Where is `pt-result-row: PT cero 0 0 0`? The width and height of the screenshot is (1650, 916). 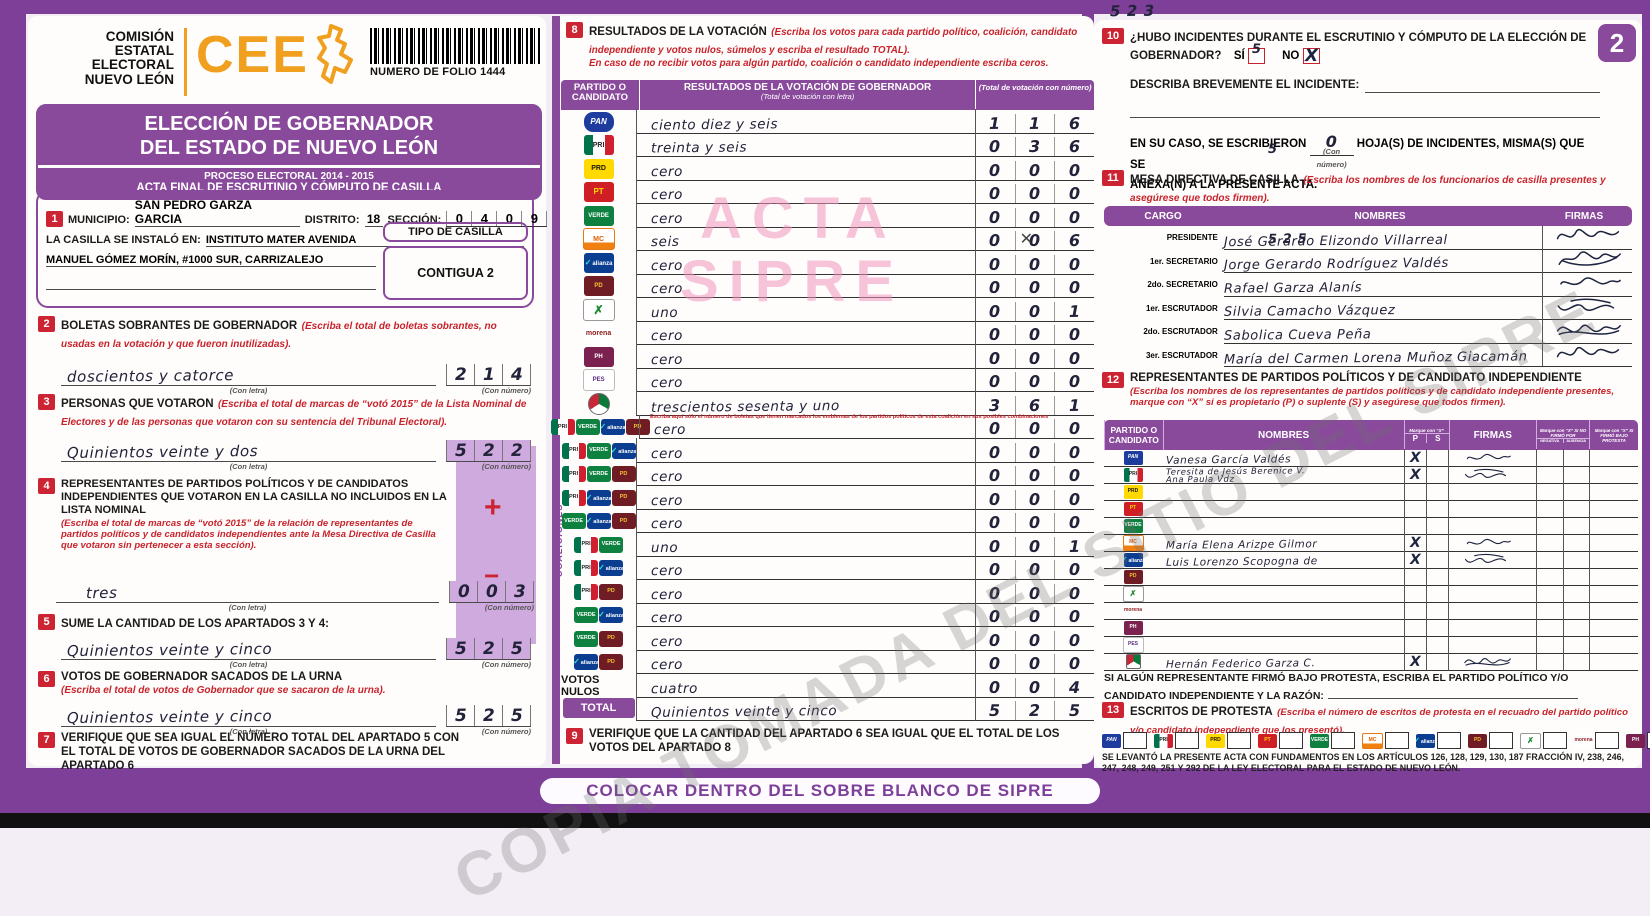
pt-result-row: PT cero 0 0 0 is located at coordinates (827, 191).